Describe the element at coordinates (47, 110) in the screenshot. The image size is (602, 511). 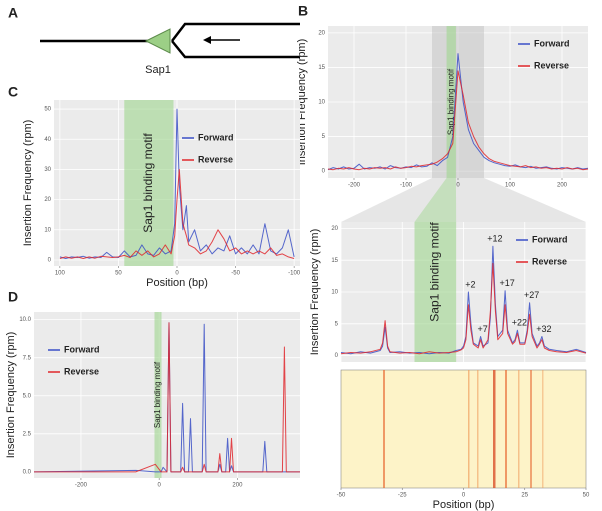
I see `y-tick-label: 50` at that location.